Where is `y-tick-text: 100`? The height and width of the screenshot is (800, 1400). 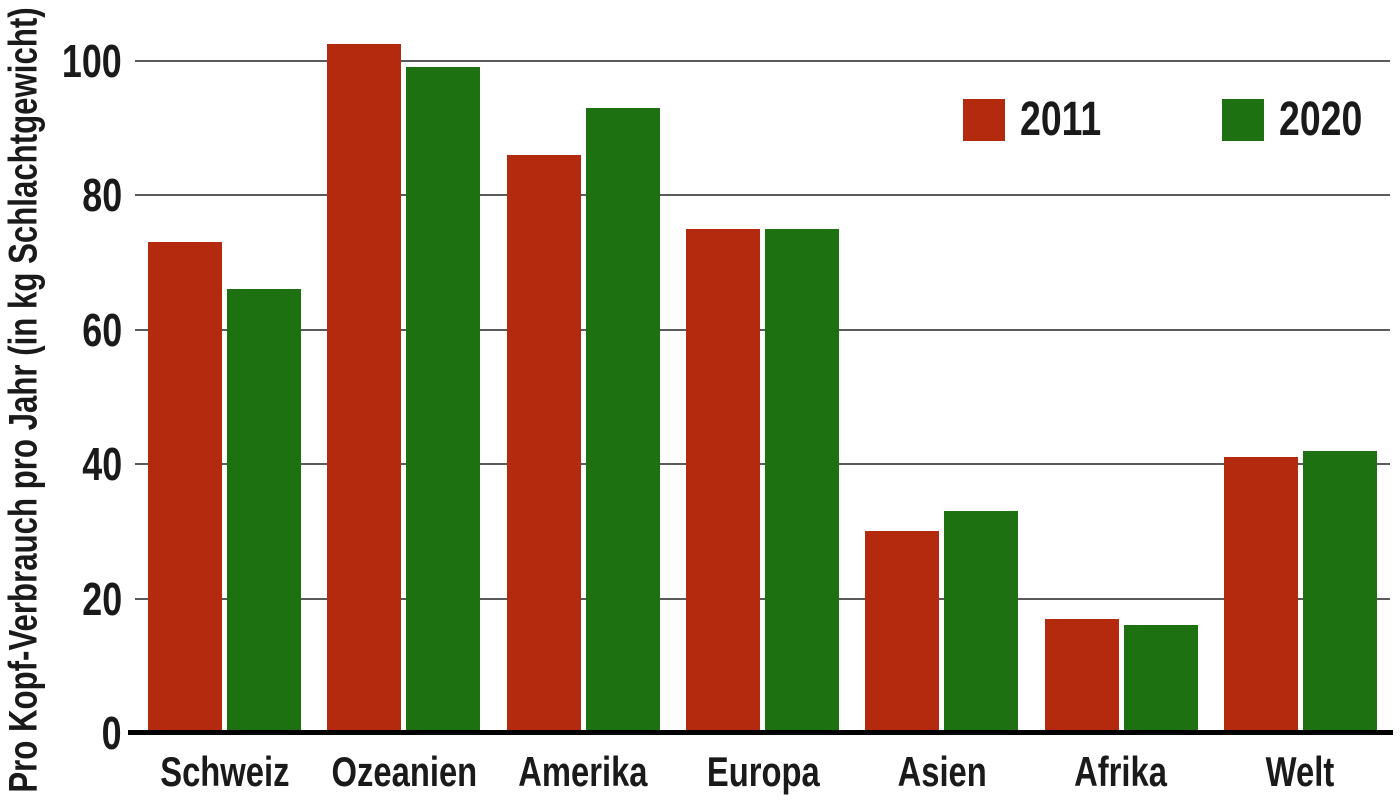
y-tick-text: 100 is located at coordinates (92, 60).